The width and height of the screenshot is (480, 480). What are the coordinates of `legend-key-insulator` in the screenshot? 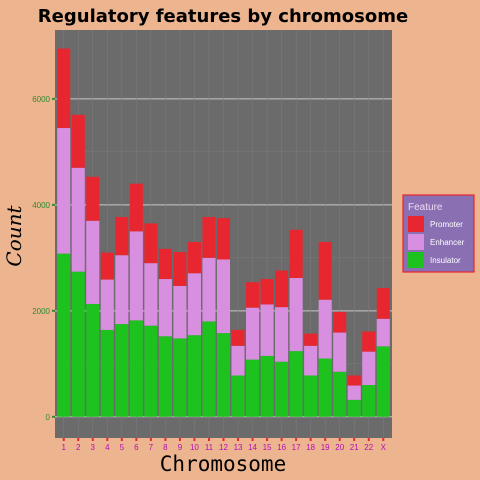 It's located at (416, 260).